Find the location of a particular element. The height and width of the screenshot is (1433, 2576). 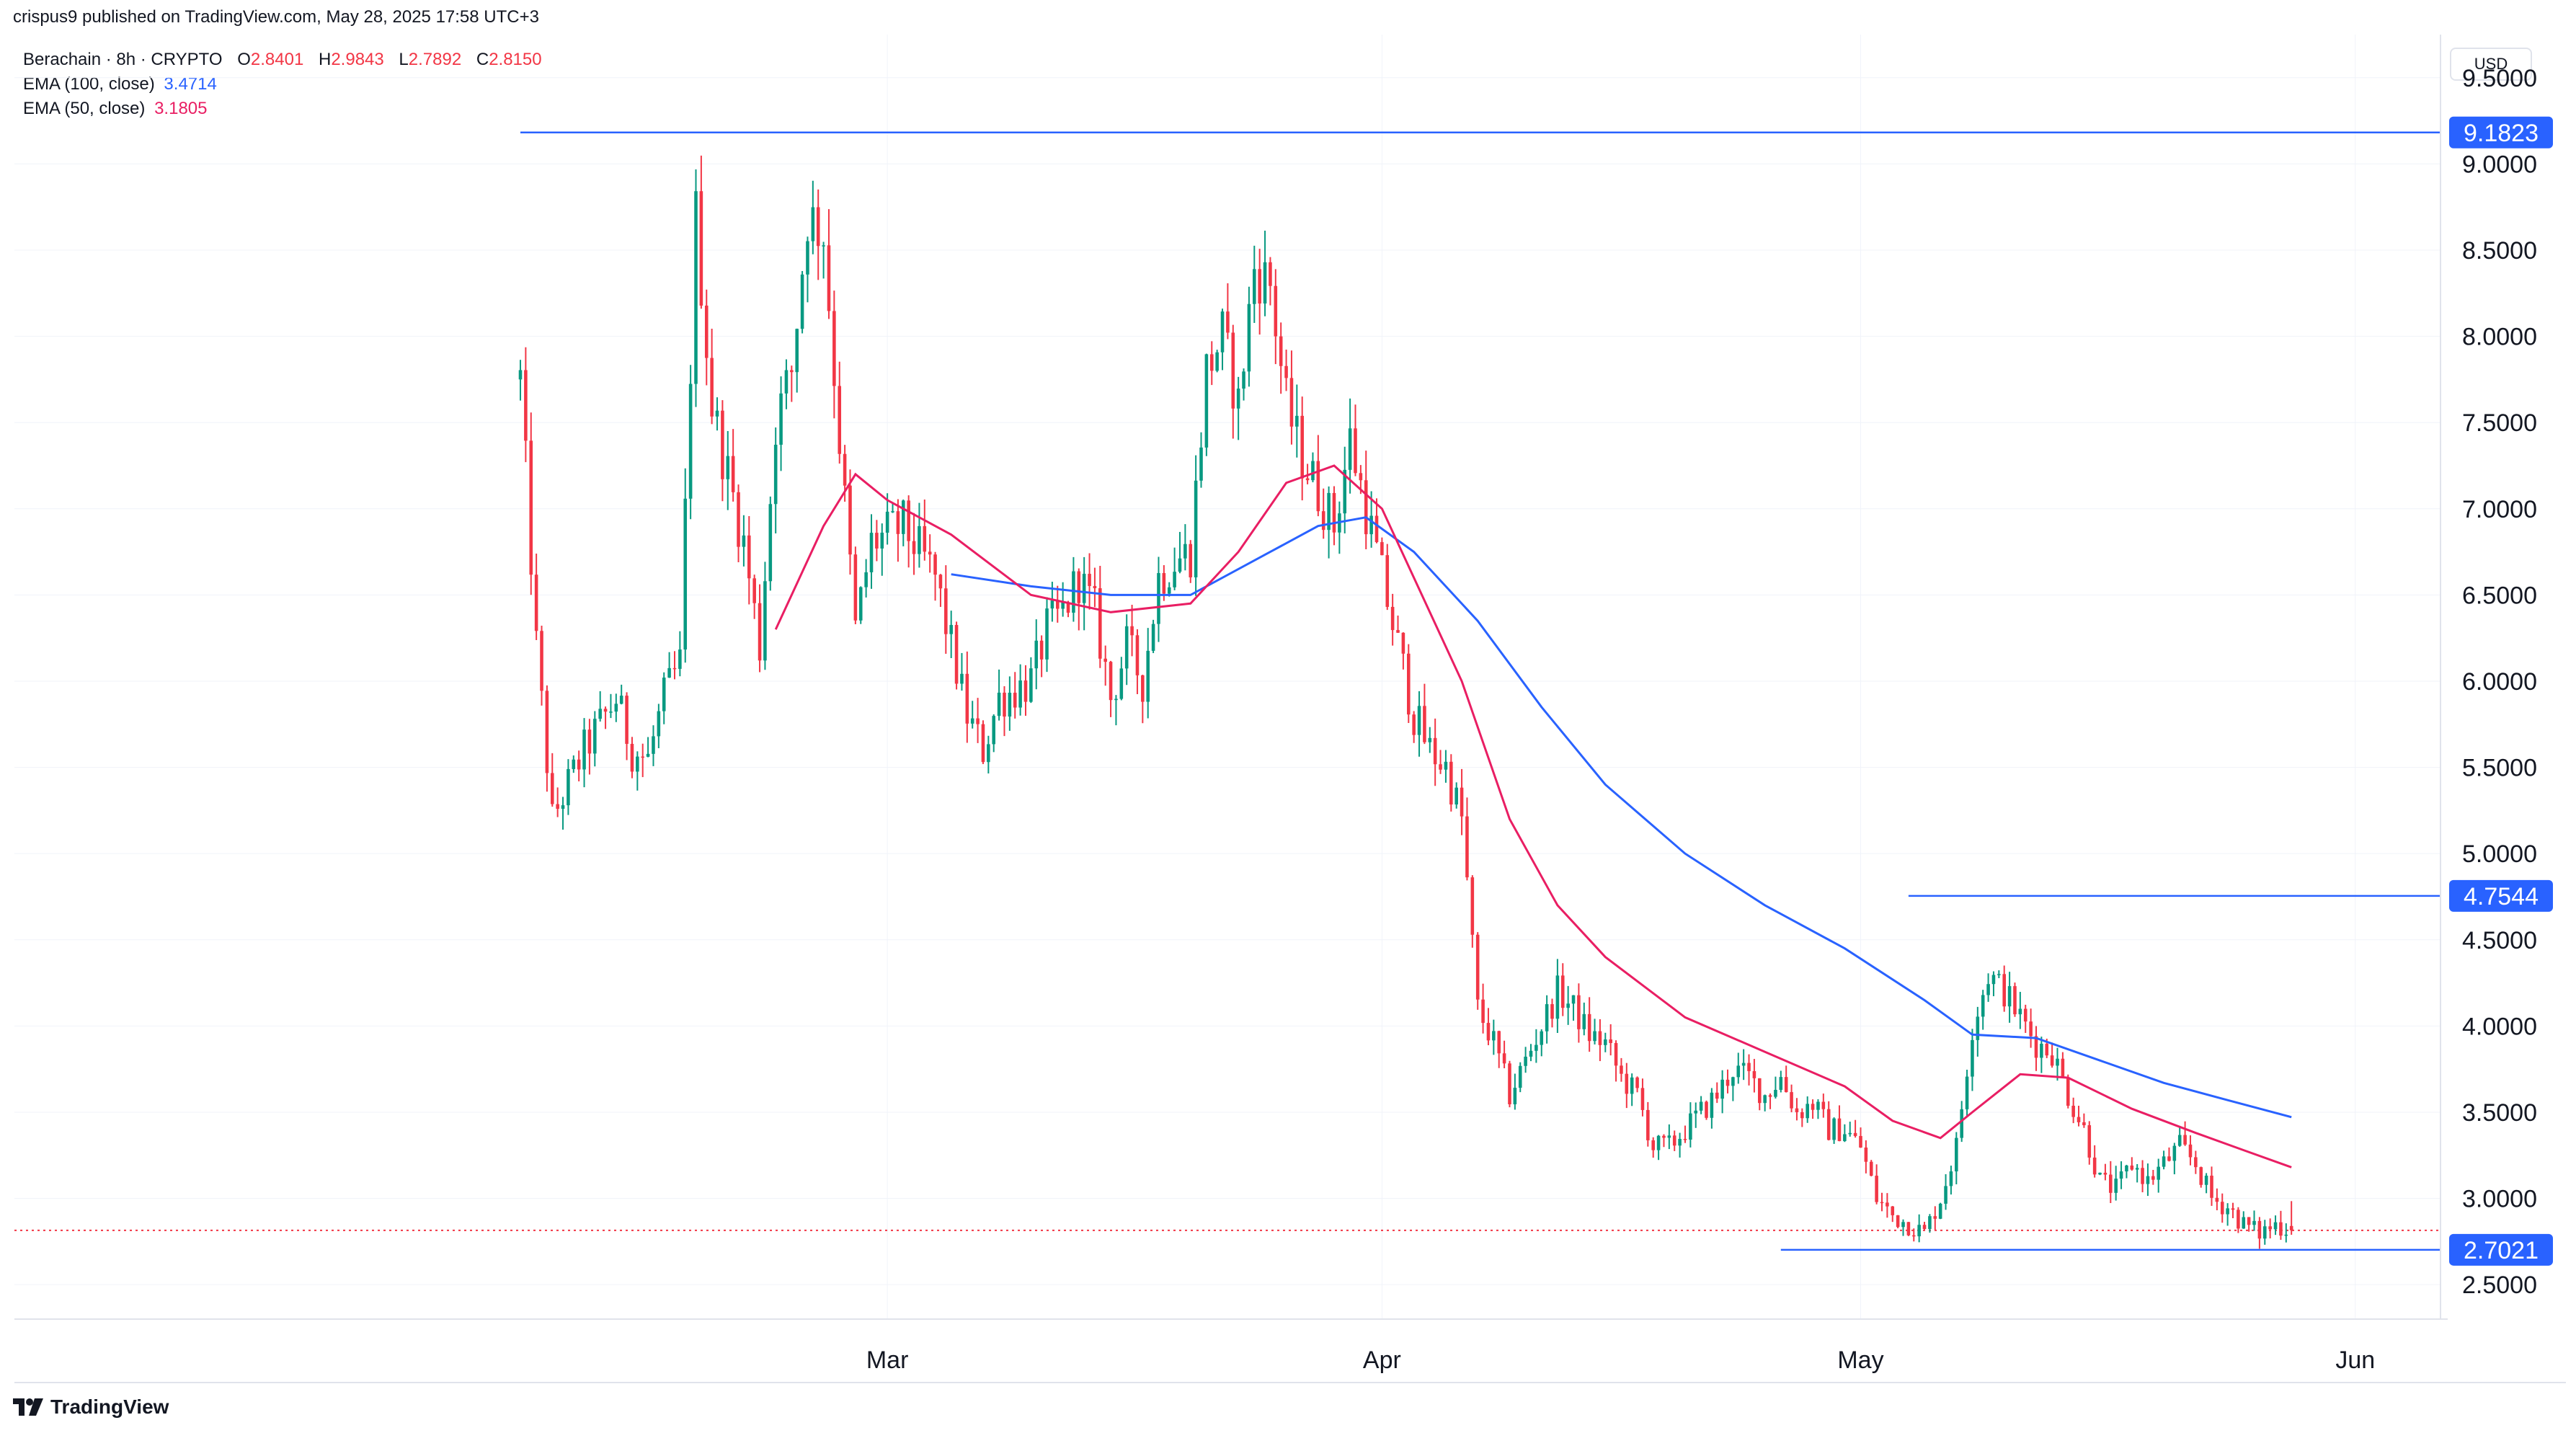

price-tick-label: 6.5000 is located at coordinates (2499, 595).